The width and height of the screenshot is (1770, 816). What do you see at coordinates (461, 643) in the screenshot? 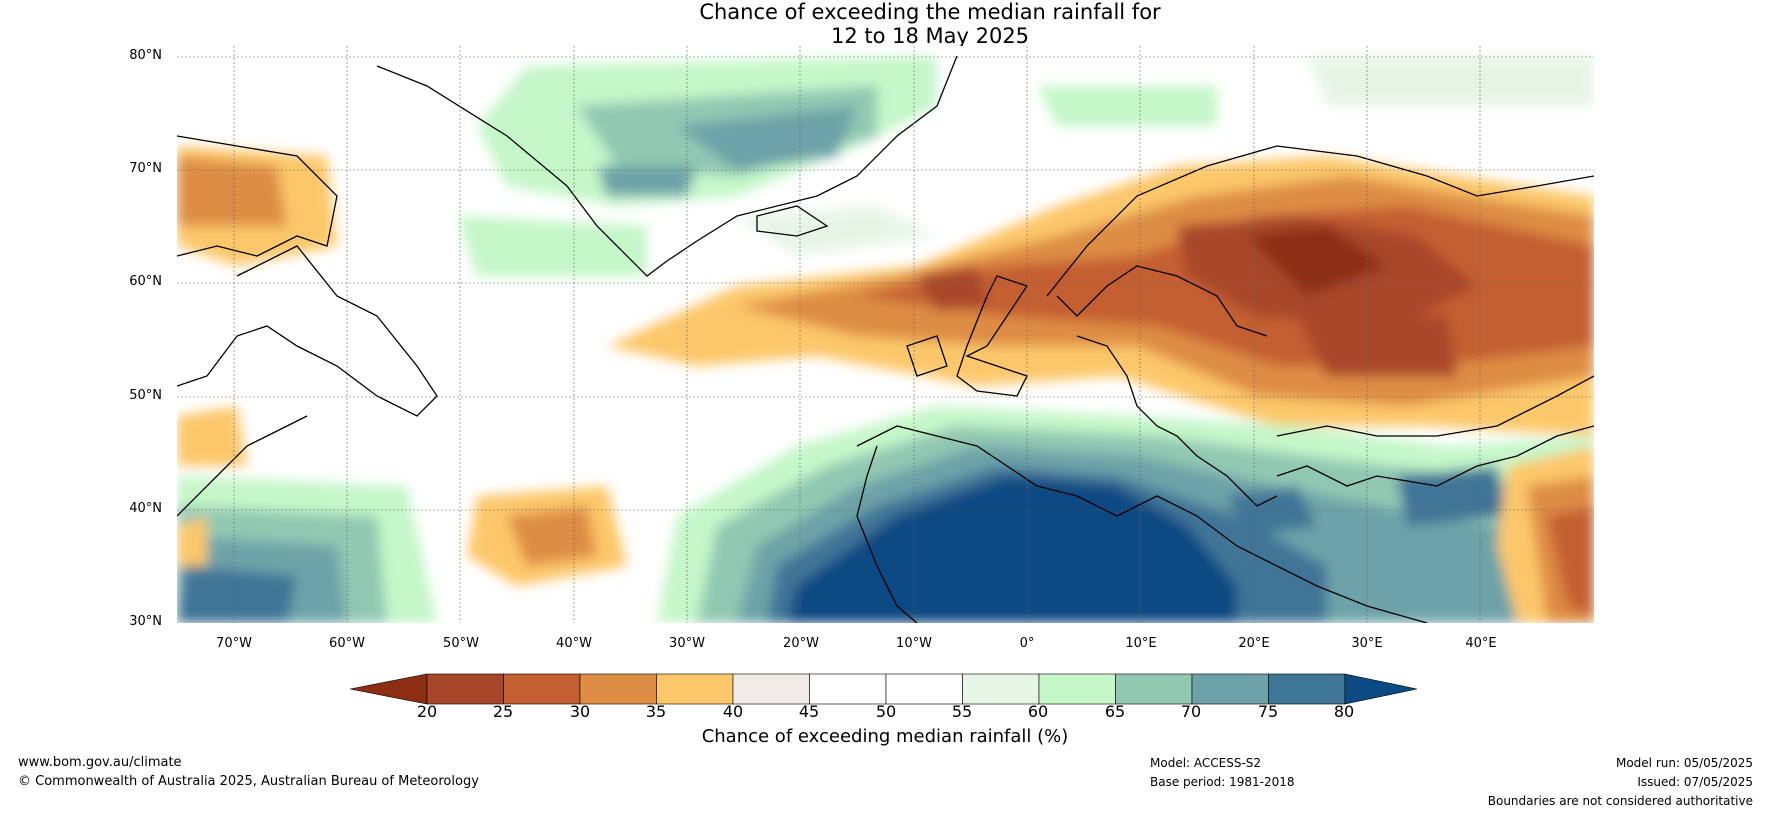
I see `lon-label-50w: 50°W` at bounding box center [461, 643].